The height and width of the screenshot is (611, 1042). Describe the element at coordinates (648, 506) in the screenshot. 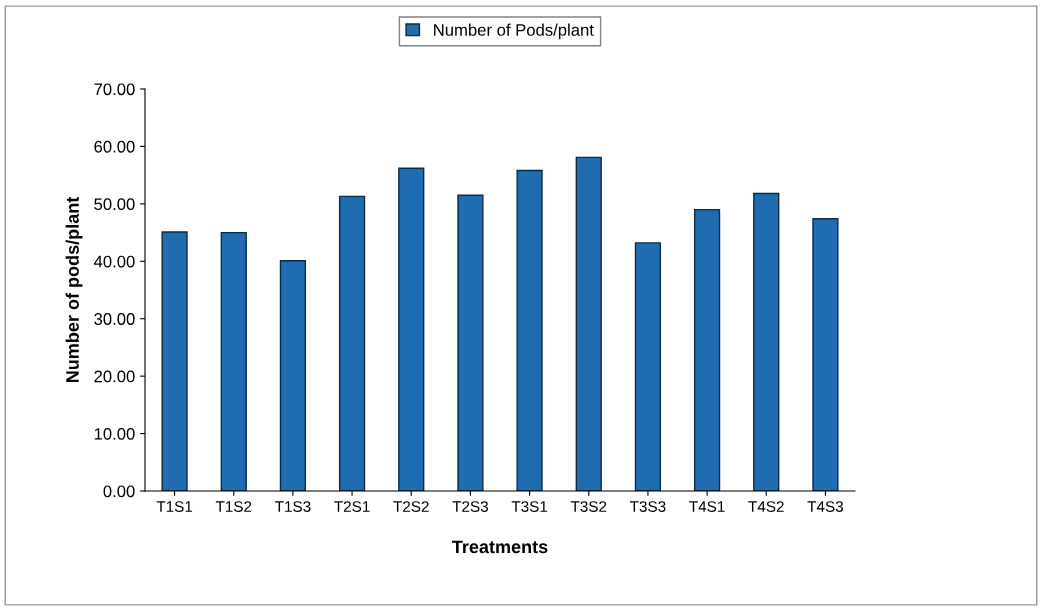

I see `x-tick-label: T3S3` at that location.